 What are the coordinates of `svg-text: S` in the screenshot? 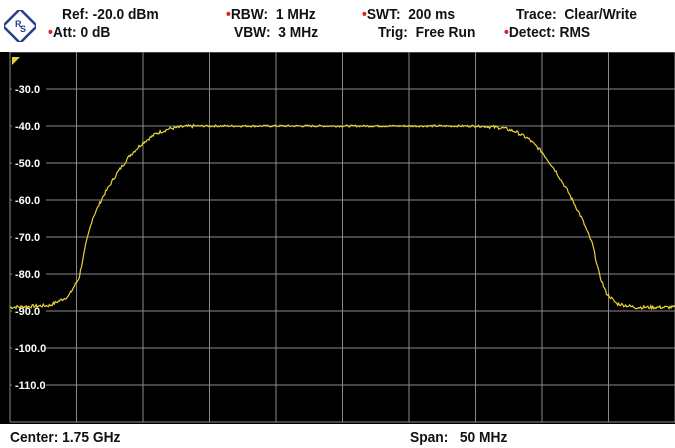 It's located at (23, 29).